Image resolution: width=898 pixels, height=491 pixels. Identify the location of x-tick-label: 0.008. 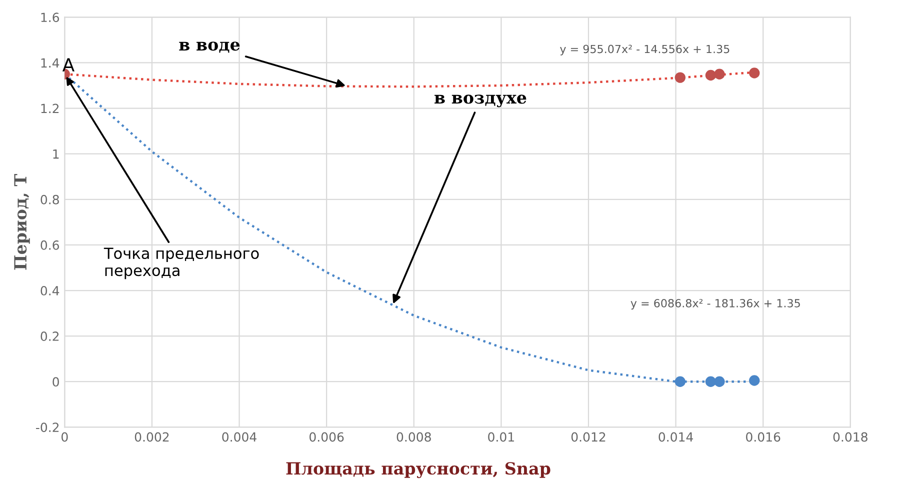
(413, 437).